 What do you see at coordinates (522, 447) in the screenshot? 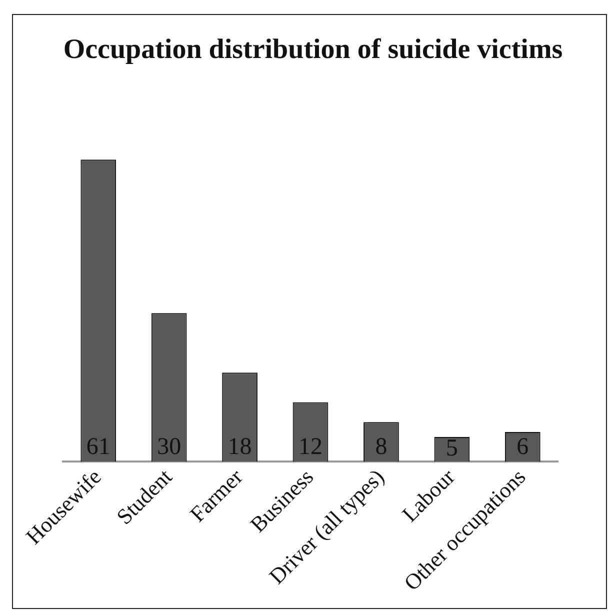
I see `data-label: 6` at bounding box center [522, 447].